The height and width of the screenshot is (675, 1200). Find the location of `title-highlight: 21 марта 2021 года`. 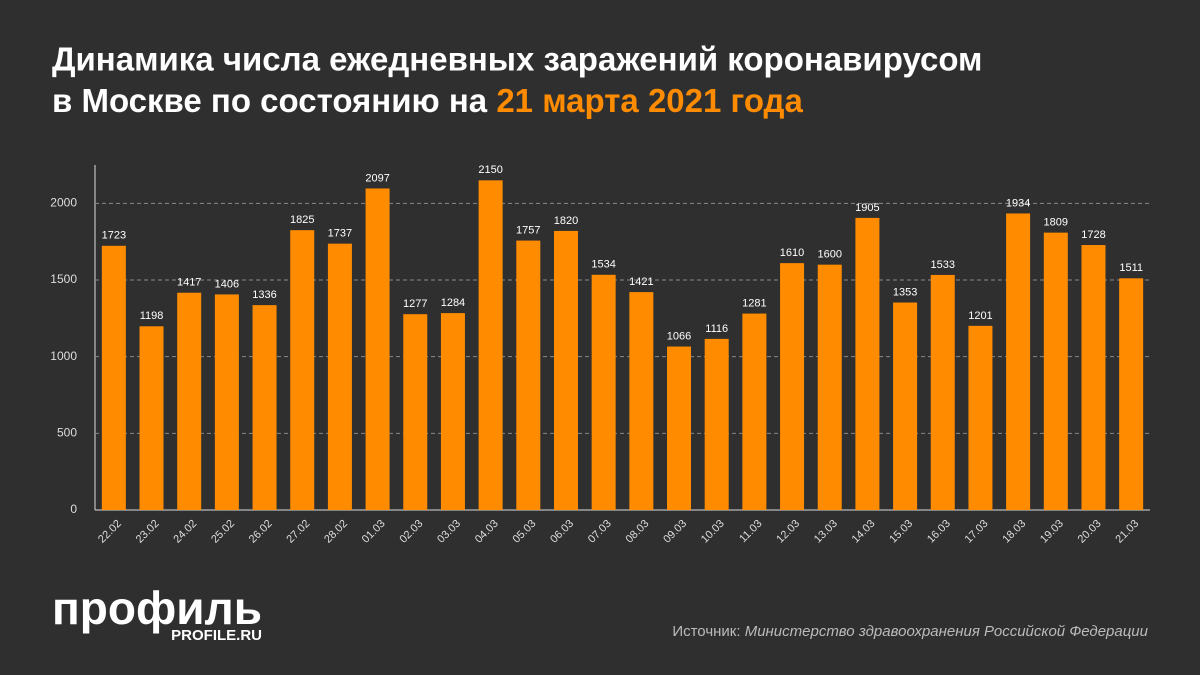

title-highlight: 21 марта 2021 года is located at coordinates (649, 100).